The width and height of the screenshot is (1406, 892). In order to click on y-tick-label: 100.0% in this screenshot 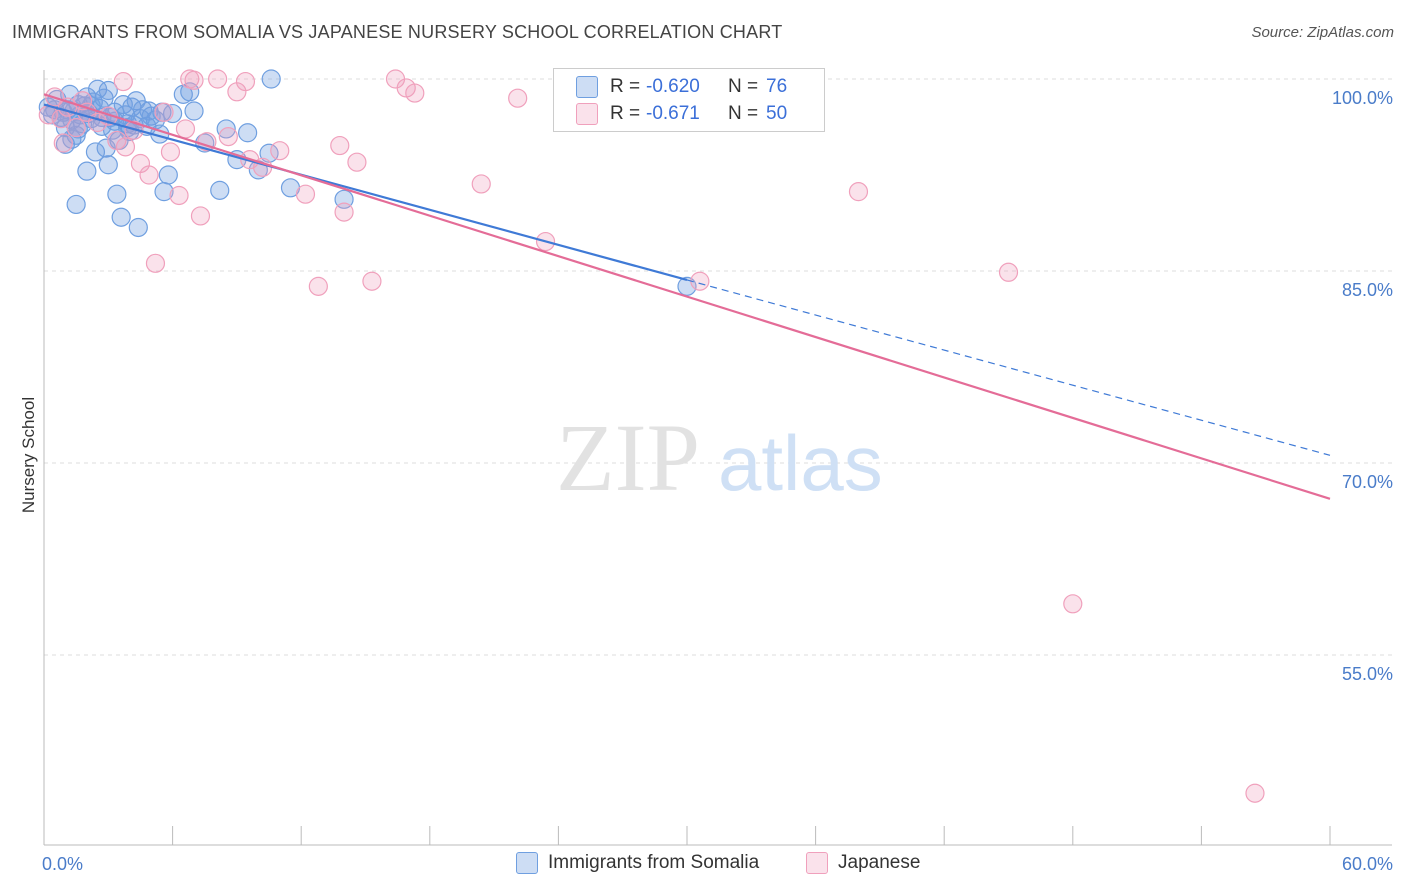, I will do `click(1362, 98)`.